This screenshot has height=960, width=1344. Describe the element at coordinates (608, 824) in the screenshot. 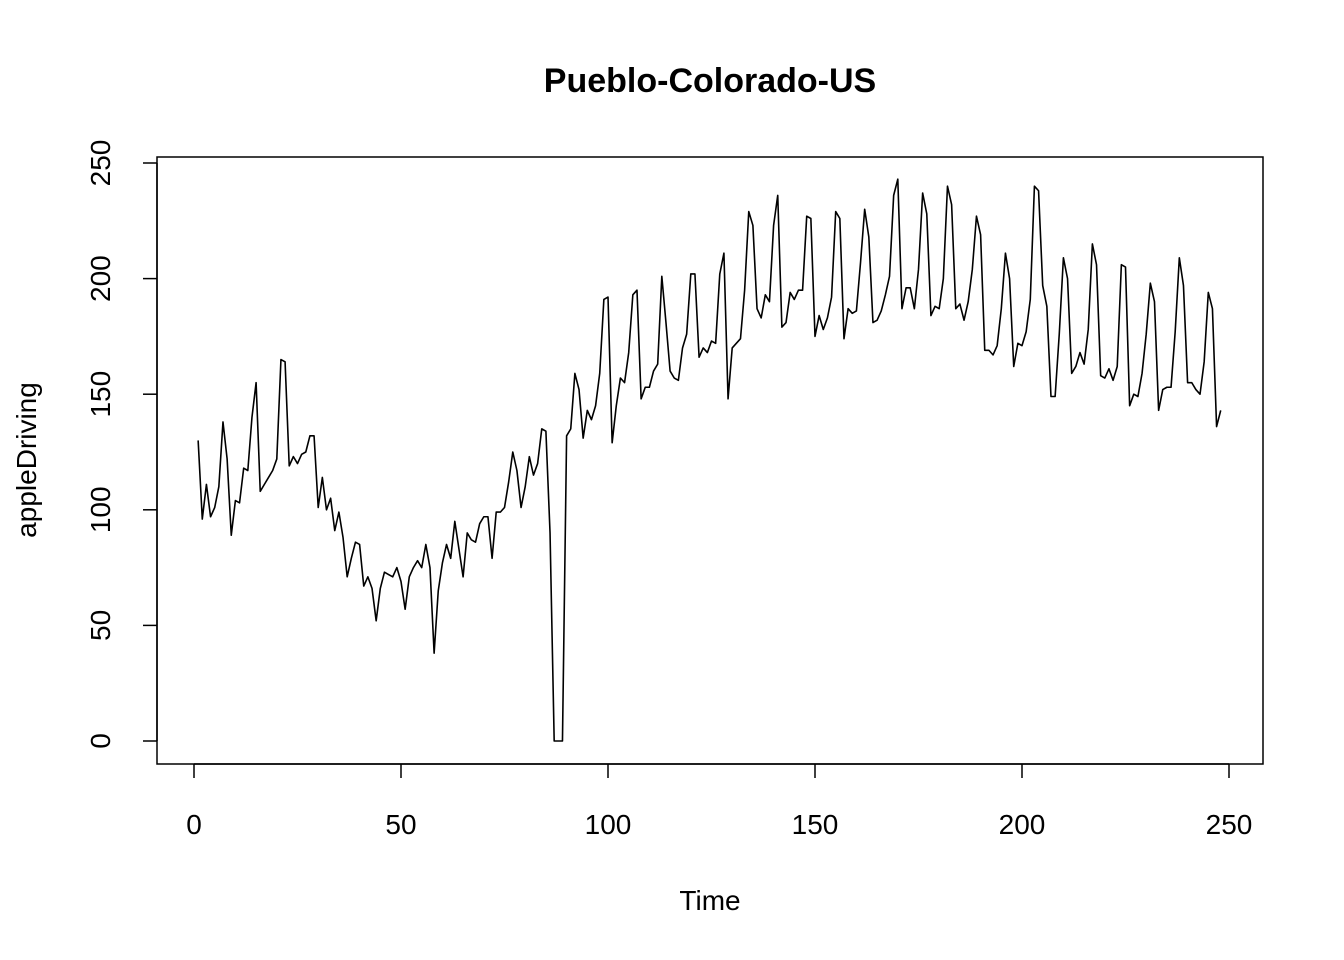

I see `x-tick-label: 100` at that location.